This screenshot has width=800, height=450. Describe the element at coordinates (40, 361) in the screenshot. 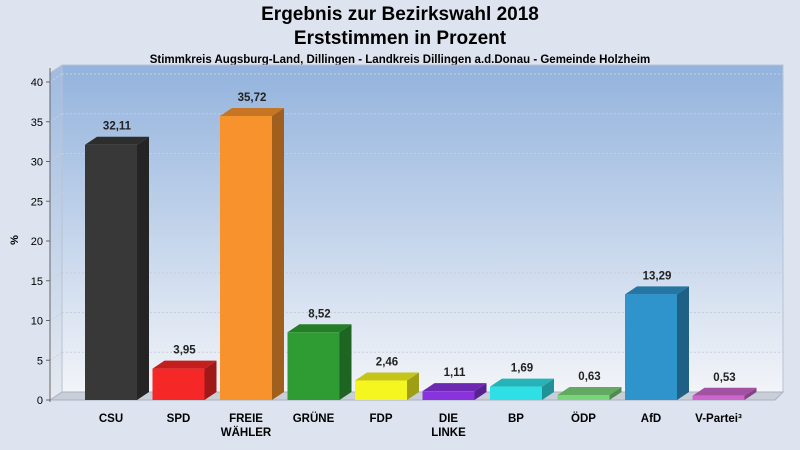

I see `y-tick-label: 5` at that location.